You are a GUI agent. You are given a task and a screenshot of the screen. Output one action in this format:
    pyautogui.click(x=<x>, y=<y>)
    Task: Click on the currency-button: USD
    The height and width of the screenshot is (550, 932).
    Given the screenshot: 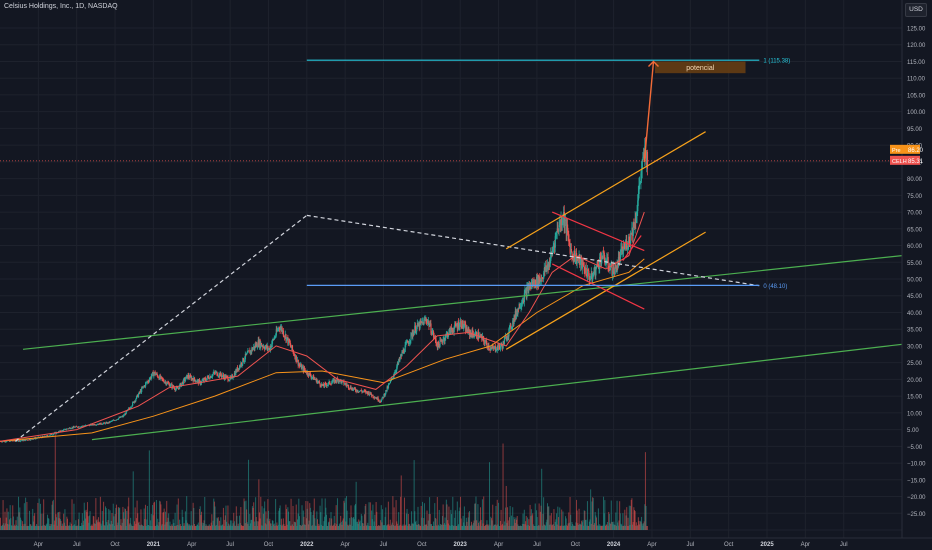 What is the action you would take?
    pyautogui.click(x=916, y=10)
    